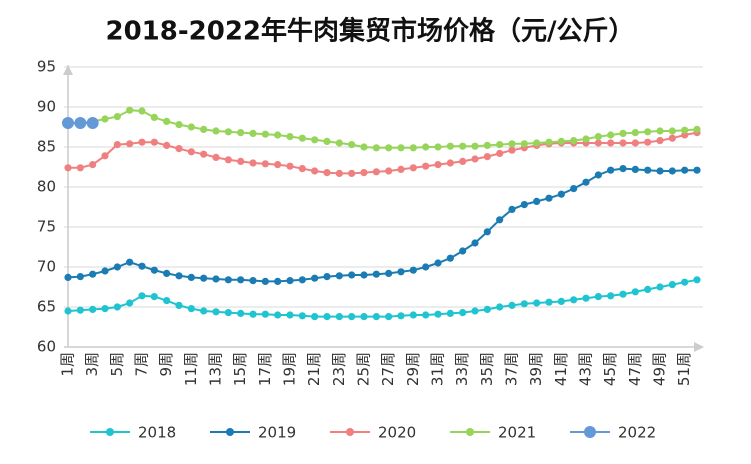  Describe the element at coordinates (265, 369) in the screenshot. I see `x-tick-label: 17周` at that location.